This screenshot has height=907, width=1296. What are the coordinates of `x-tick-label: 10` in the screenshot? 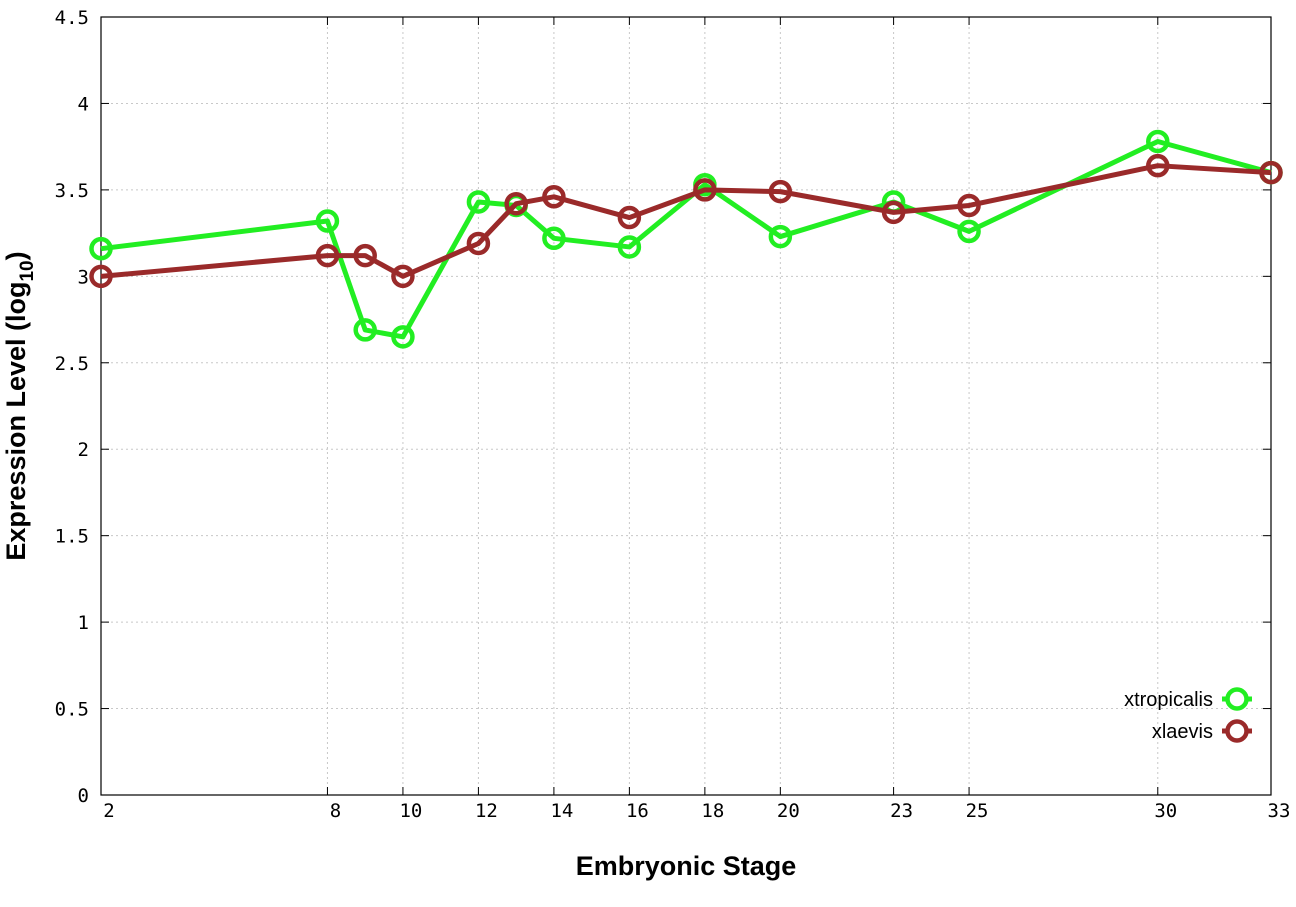 It's located at (410, 811).